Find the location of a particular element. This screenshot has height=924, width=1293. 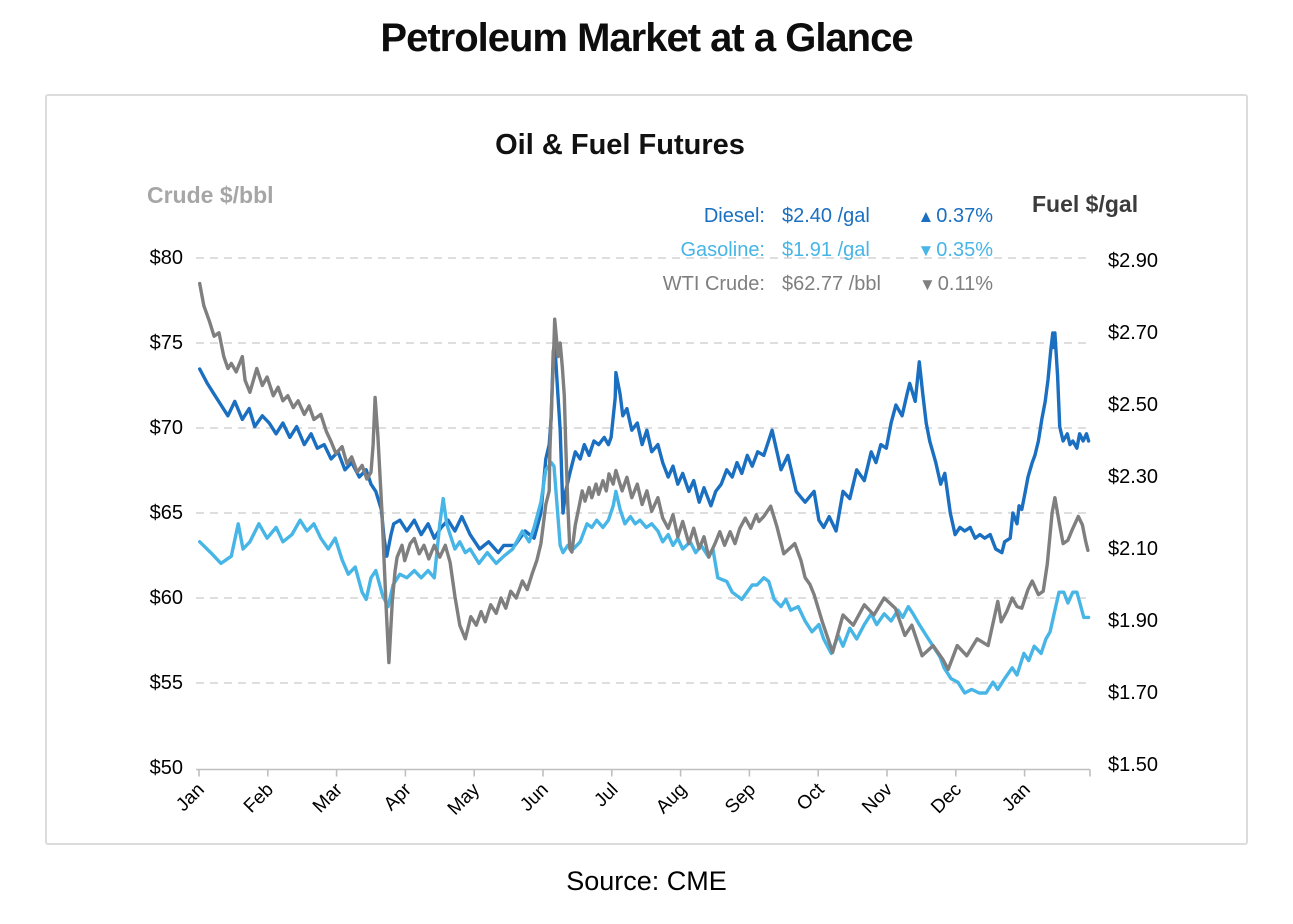

legend-label: Gasoline: is located at coordinates (723, 250).